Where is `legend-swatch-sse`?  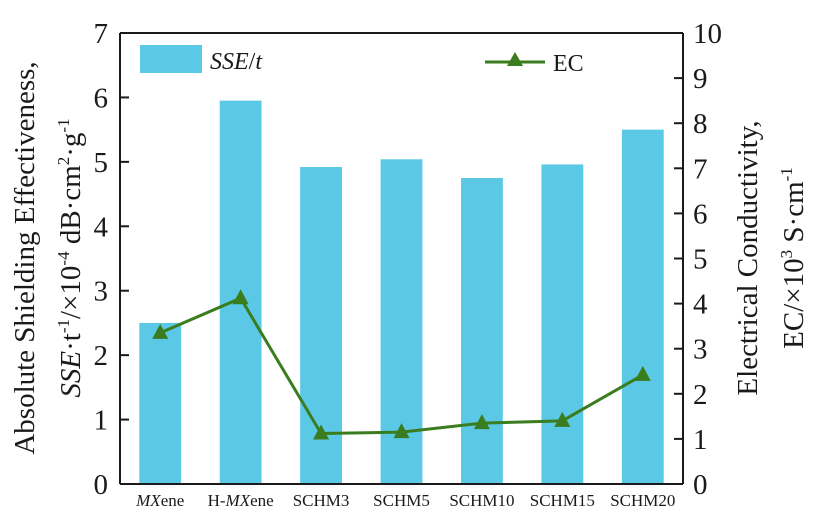 legend-swatch-sse is located at coordinates (171, 59).